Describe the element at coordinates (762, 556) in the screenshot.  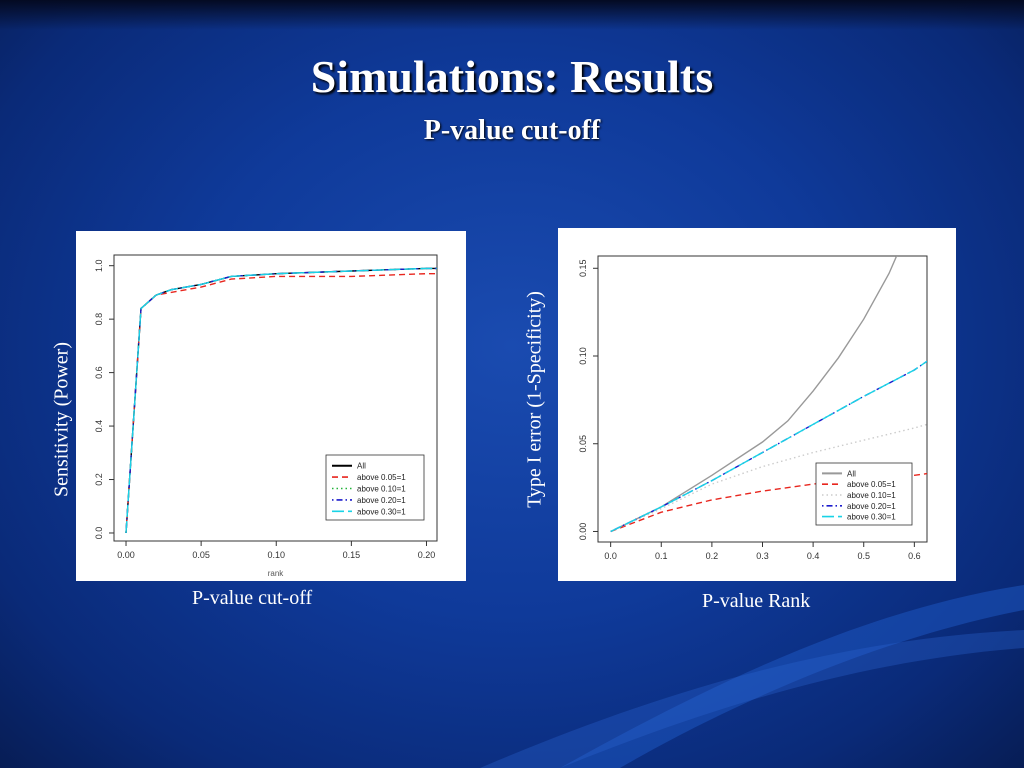
I see `x-tick-label: 0.3` at that location.